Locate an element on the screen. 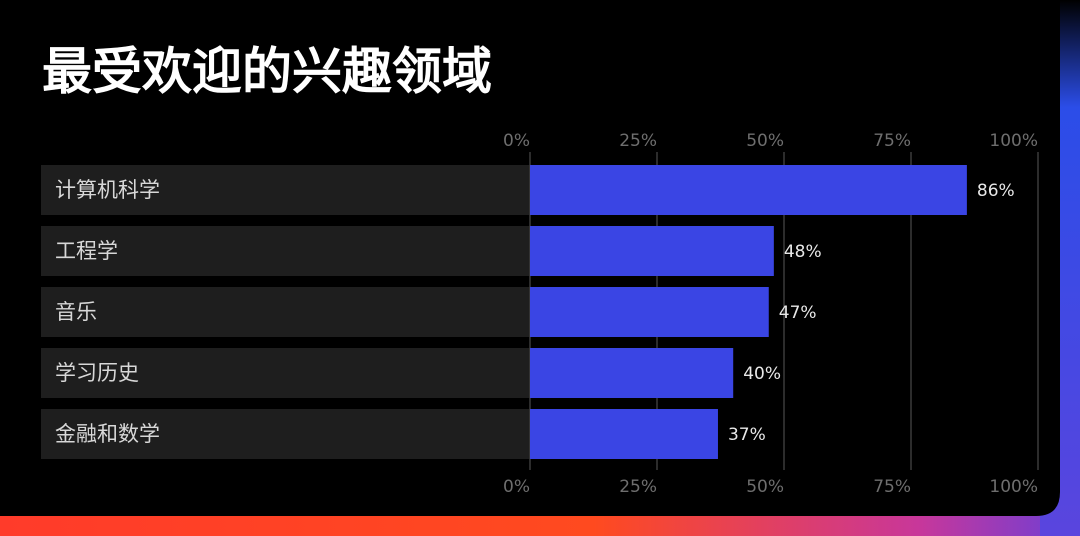 This screenshot has height=536, width=1080. chart-title: 最受欢迎的兴趣领域 is located at coordinates (267, 72).